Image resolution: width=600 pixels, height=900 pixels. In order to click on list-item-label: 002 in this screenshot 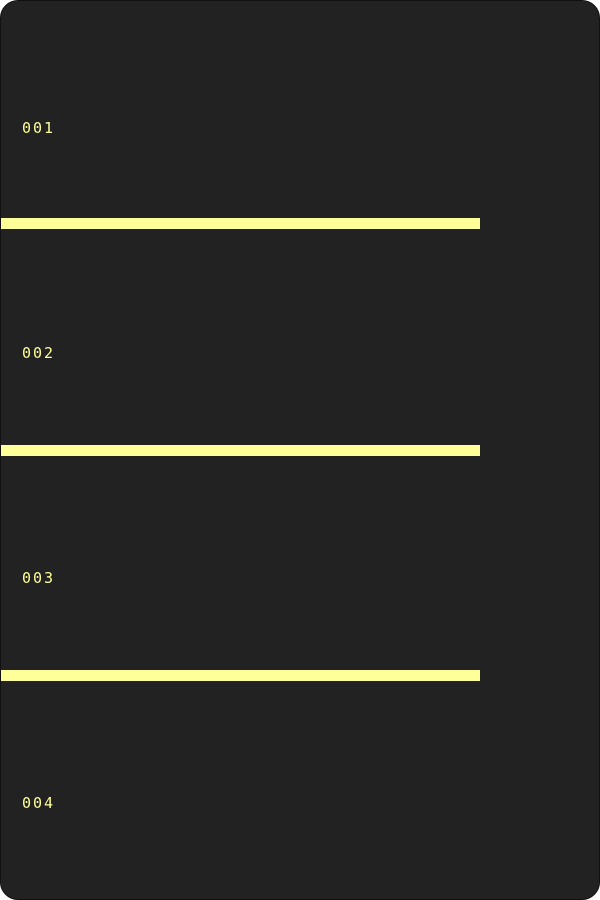, I will do `click(39, 353)`.